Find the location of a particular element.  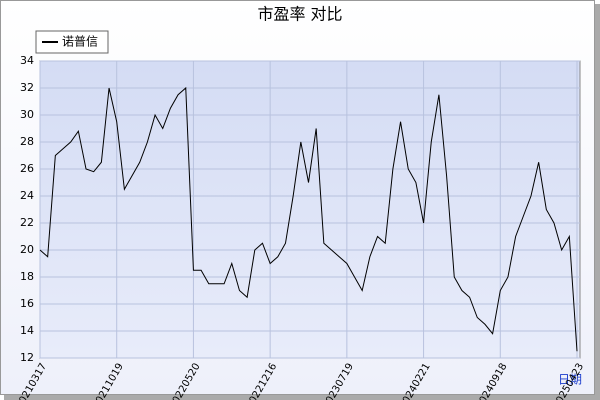

y-tick-label: 12 is located at coordinates (27, 357).